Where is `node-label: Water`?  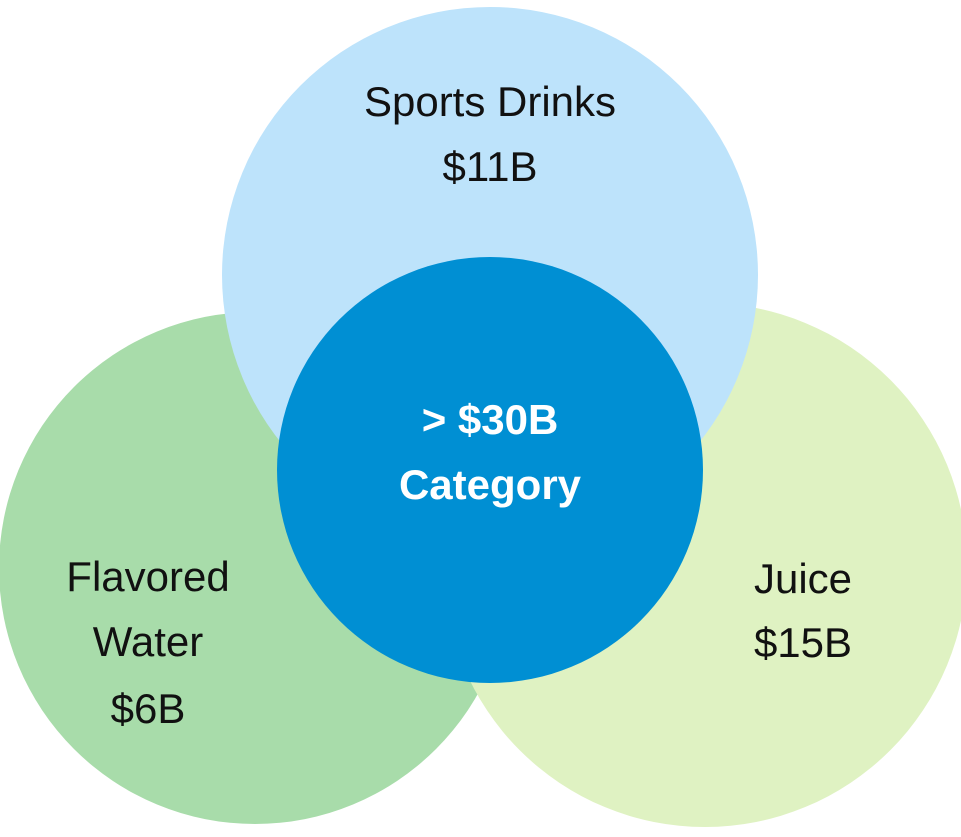 node-label: Water is located at coordinates (148, 641).